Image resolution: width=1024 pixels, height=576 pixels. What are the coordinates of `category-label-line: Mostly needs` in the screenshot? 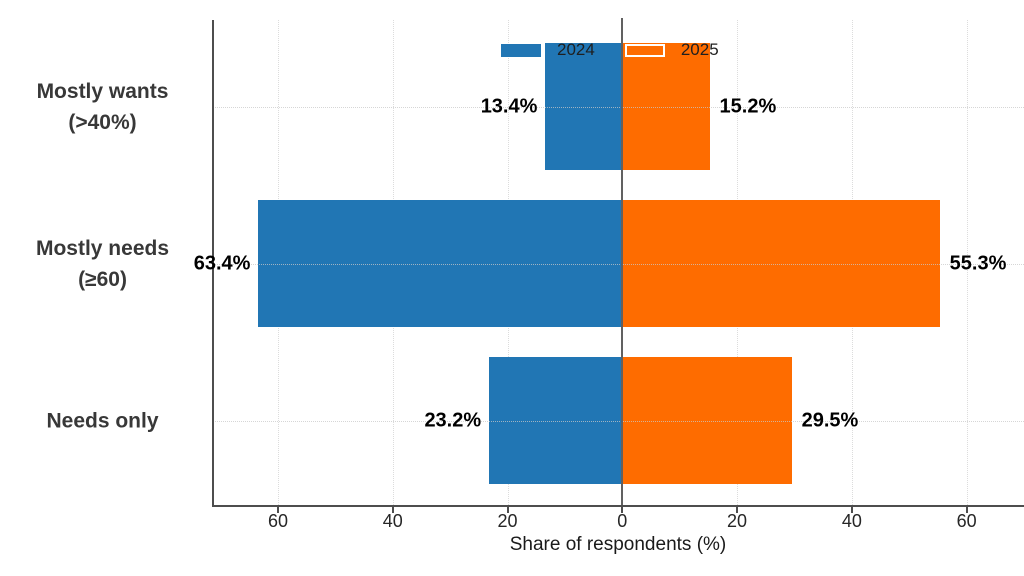 It's located at (102, 248).